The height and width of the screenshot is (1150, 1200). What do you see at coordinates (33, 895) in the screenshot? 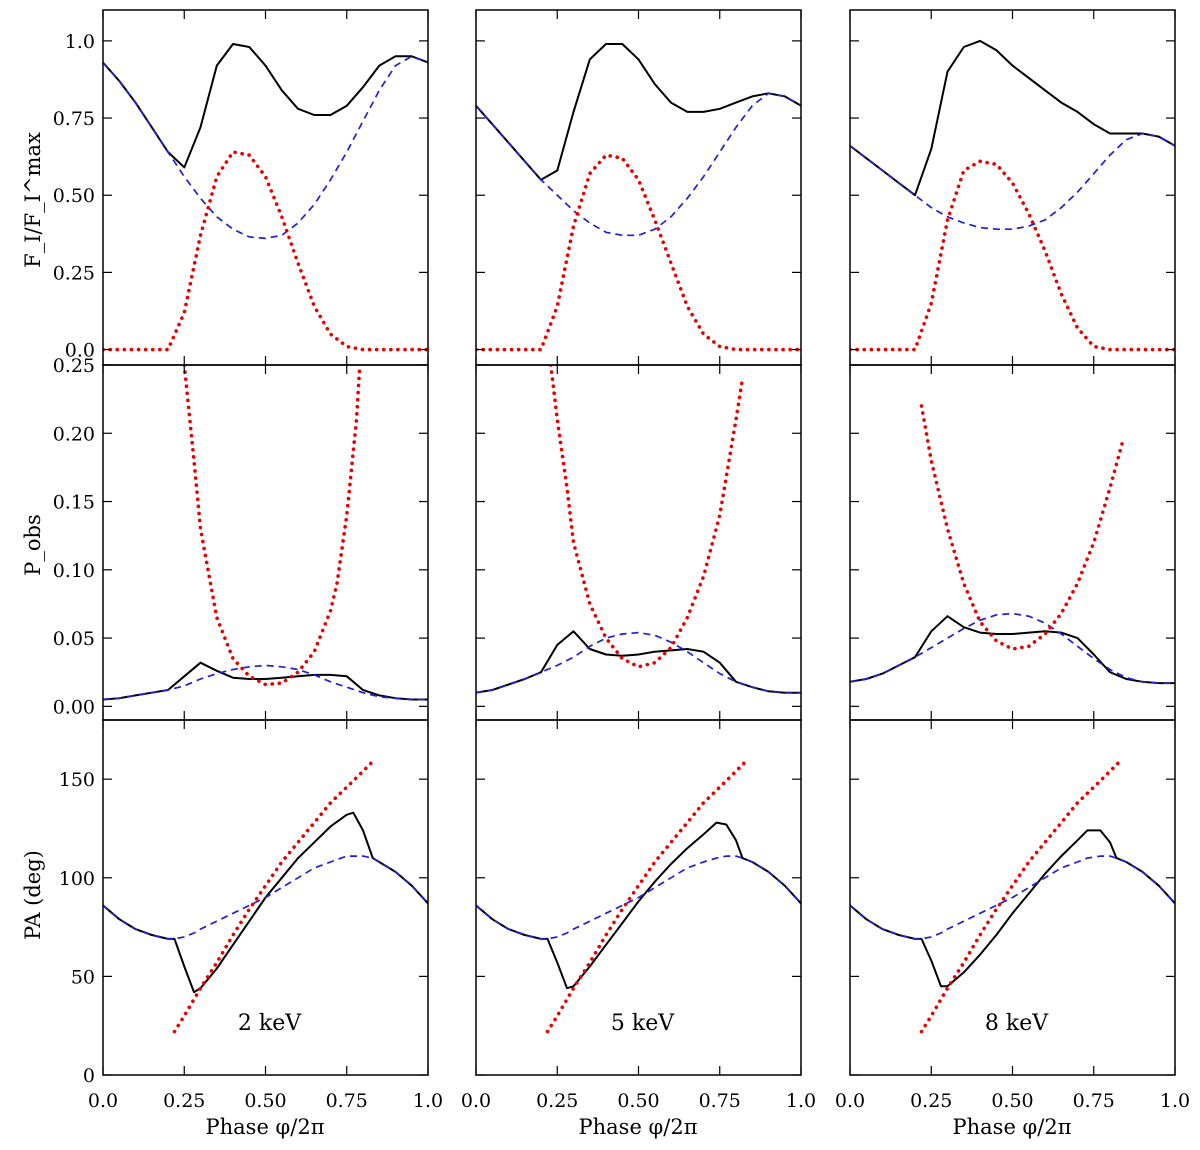
I see `y-axis-title-pa: PA (deg)` at bounding box center [33, 895].